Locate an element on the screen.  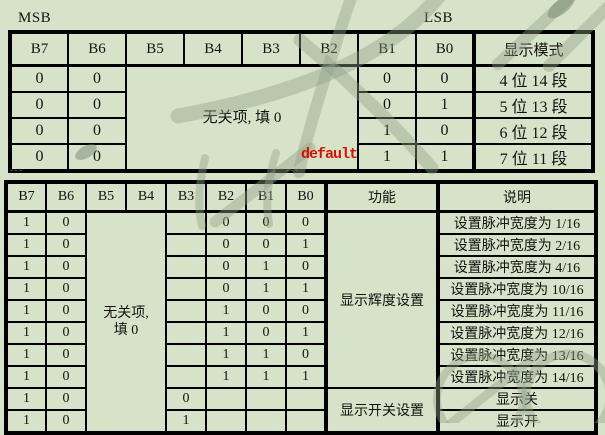
display-mode-cell: 5 位 13 段 is located at coordinates (533, 105).